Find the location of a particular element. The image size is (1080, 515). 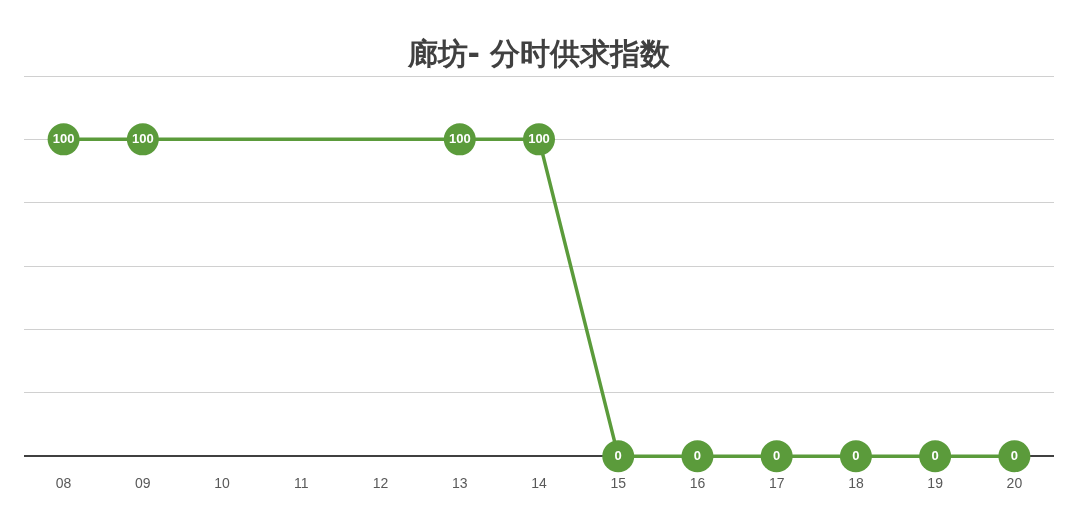

x-tick-label: 11 is located at coordinates (301, 483).